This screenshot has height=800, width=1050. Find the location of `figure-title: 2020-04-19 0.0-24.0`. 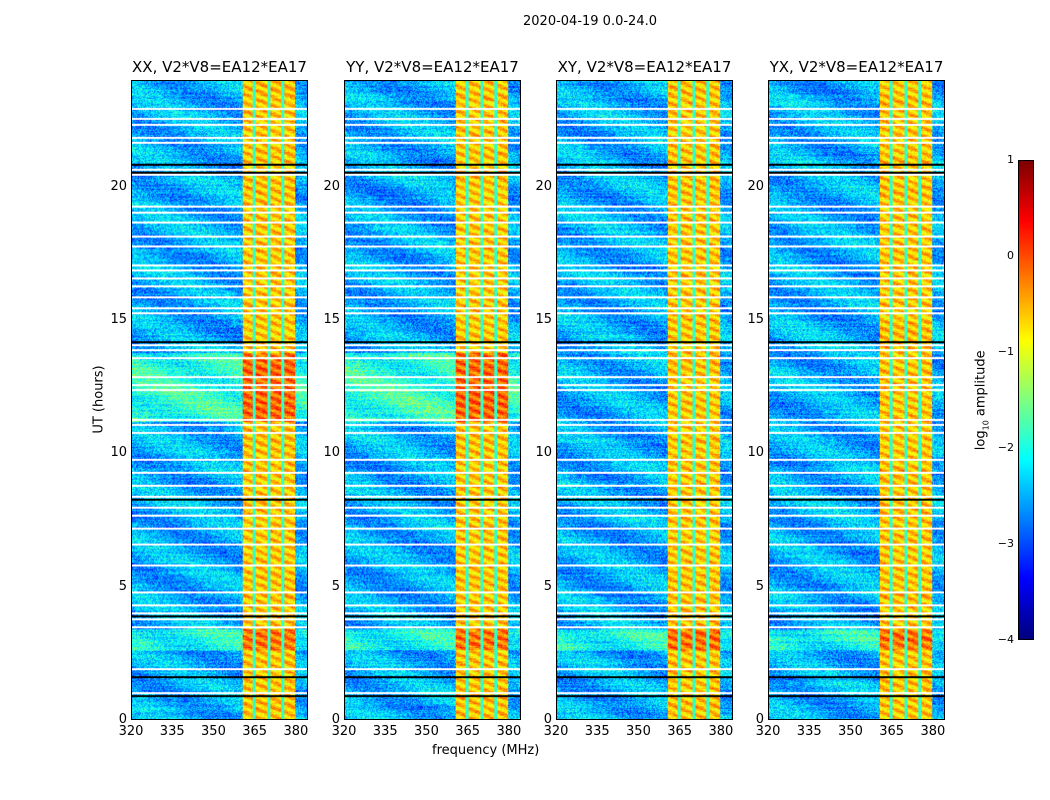

figure-title: 2020-04-19 0.0-24.0 is located at coordinates (590, 21).